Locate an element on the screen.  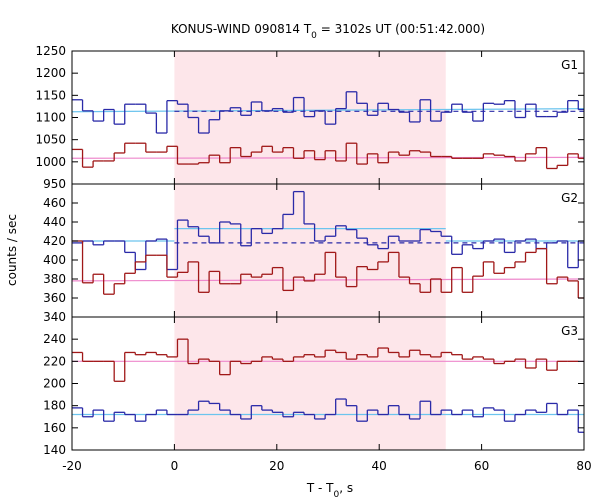
x-tick-label: 80 is located at coordinates (583, 466).